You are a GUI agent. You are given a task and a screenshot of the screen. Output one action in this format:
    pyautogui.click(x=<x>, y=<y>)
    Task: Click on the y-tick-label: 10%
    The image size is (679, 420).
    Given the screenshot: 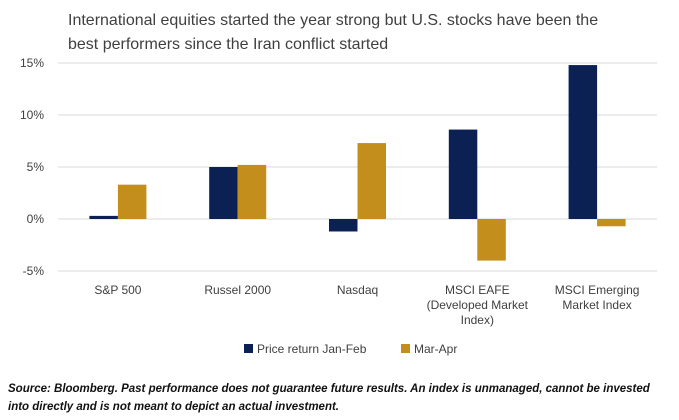 What is the action you would take?
    pyautogui.click(x=32, y=115)
    